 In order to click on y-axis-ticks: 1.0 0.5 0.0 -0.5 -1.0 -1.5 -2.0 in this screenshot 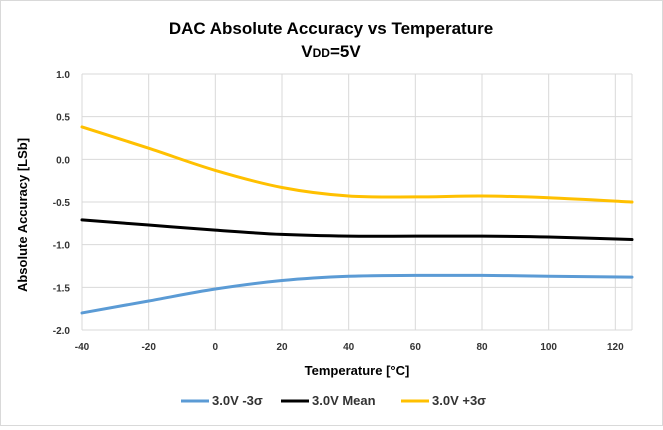, I will do `click(62, 203)`.